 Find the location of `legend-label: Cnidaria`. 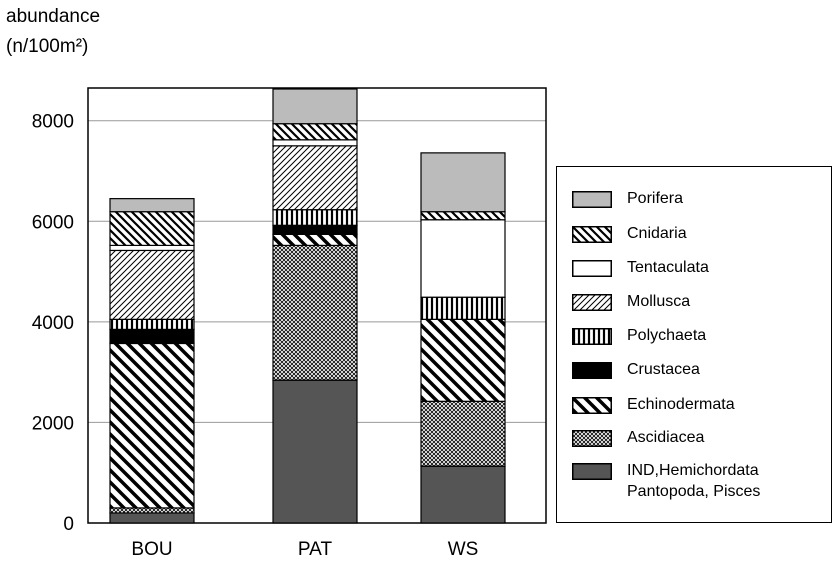

legend-label: Cnidaria is located at coordinates (657, 233).